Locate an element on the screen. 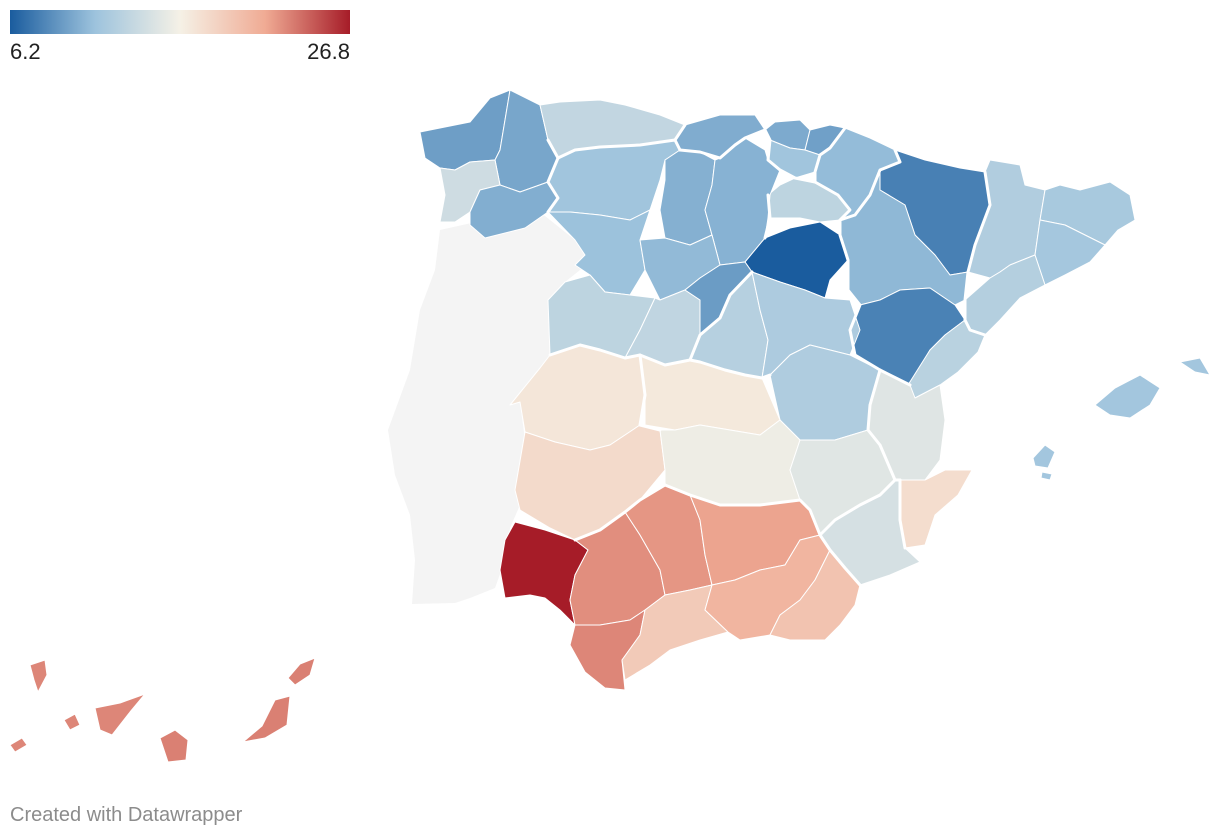  legend-max-label: 26.8 is located at coordinates (328, 51).